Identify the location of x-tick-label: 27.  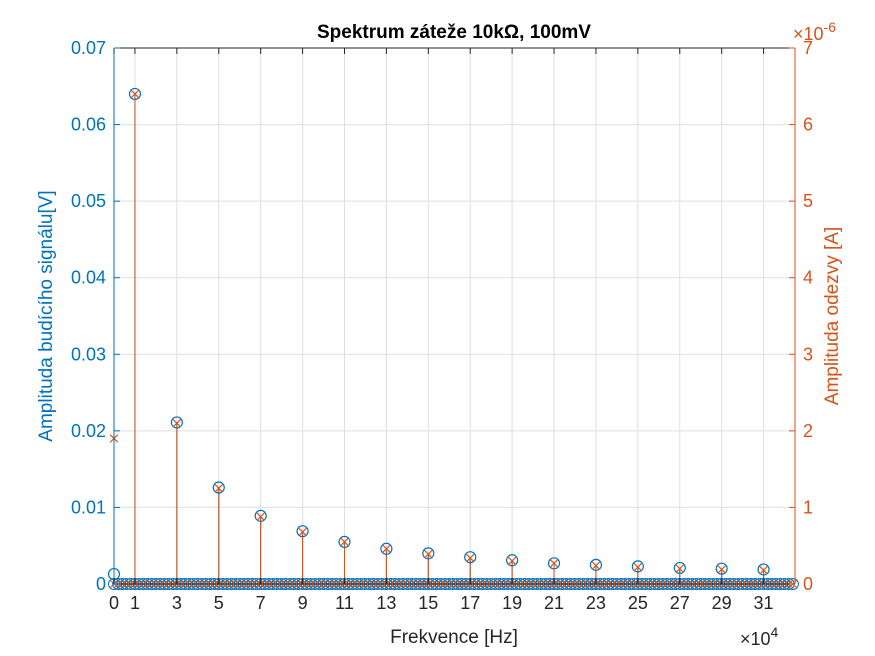
(680, 603).